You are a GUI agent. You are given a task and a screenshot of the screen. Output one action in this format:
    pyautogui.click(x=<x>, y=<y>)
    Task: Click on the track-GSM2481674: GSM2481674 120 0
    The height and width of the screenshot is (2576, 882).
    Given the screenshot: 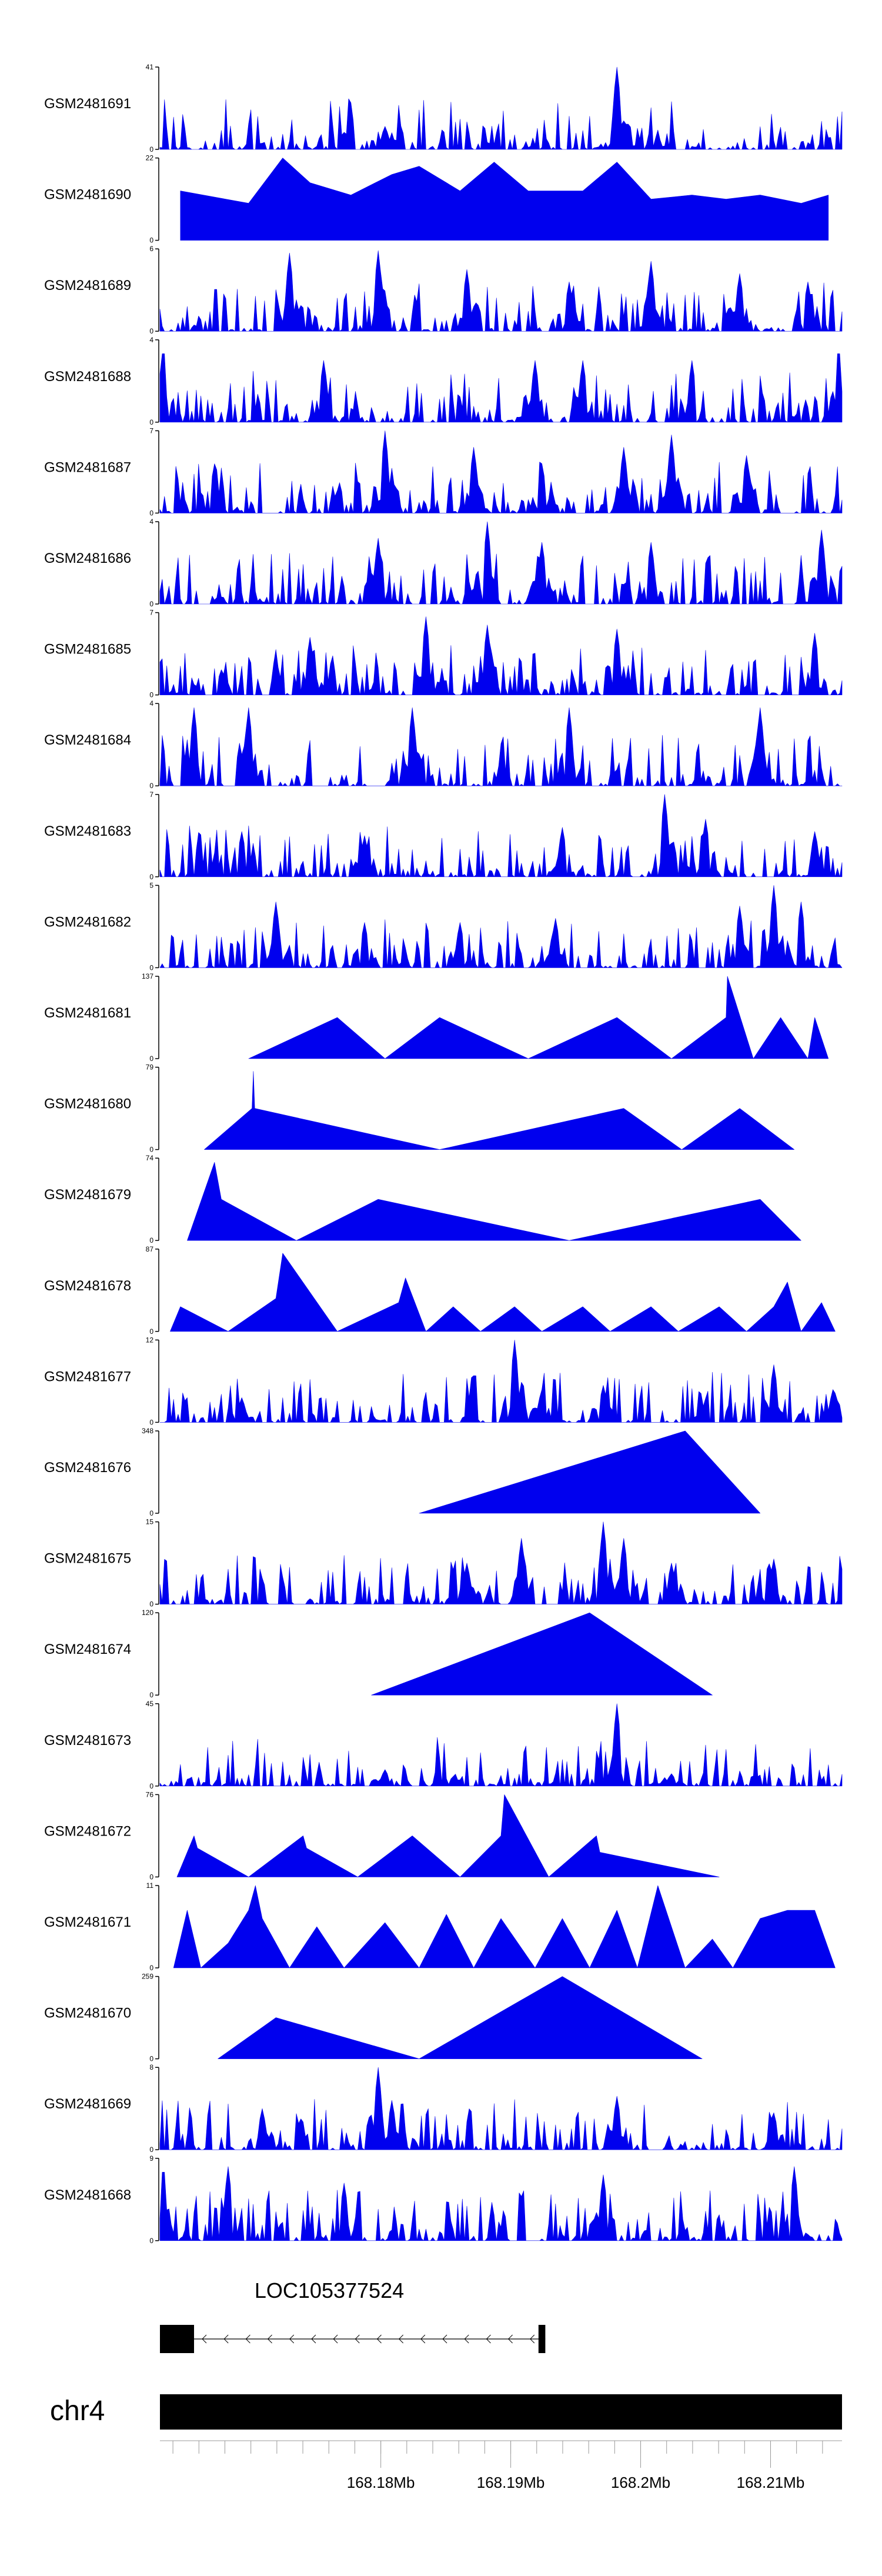 What is the action you would take?
    pyautogui.click(x=378, y=1654)
    